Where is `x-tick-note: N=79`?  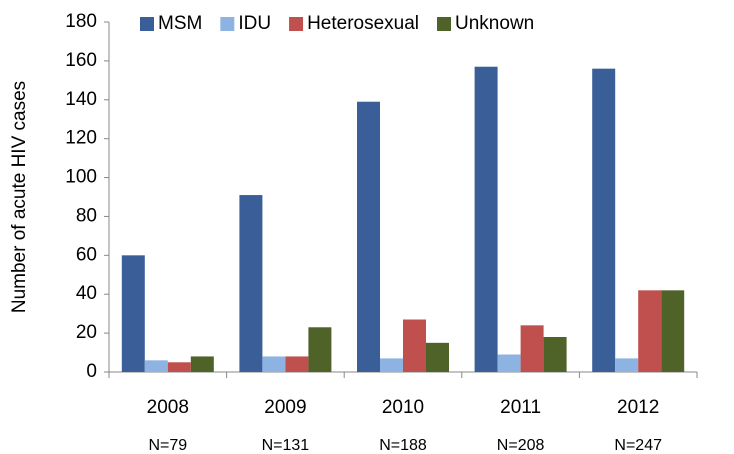
x-tick-note: N=79 is located at coordinates (167, 445).